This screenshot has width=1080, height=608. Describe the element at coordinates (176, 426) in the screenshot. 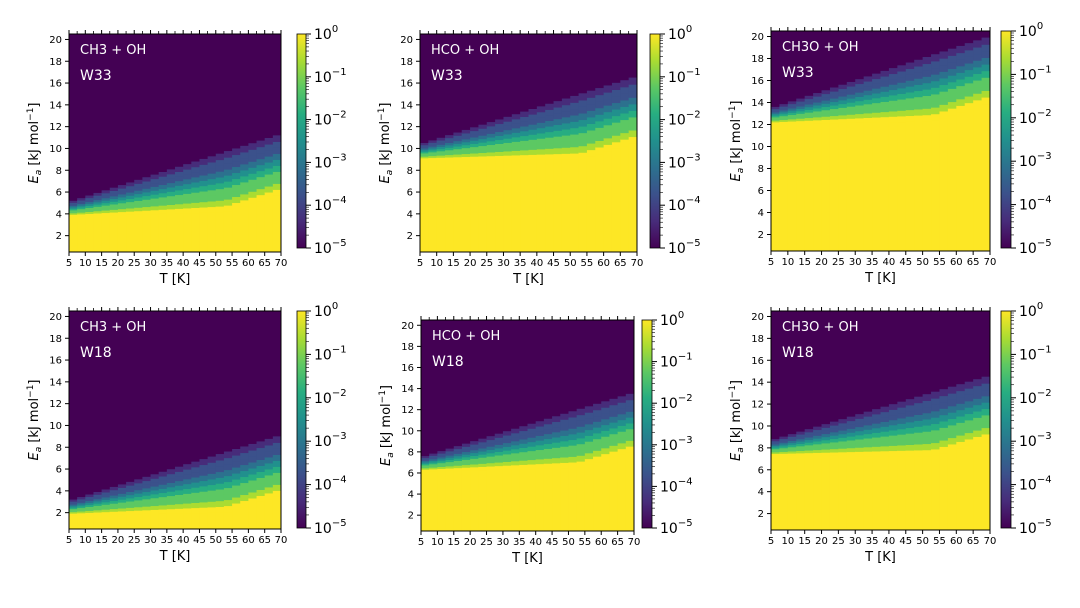

I see `x-axis: 5 10 15 20 25 30 35 40 45 50 55 60 65 70` at that location.